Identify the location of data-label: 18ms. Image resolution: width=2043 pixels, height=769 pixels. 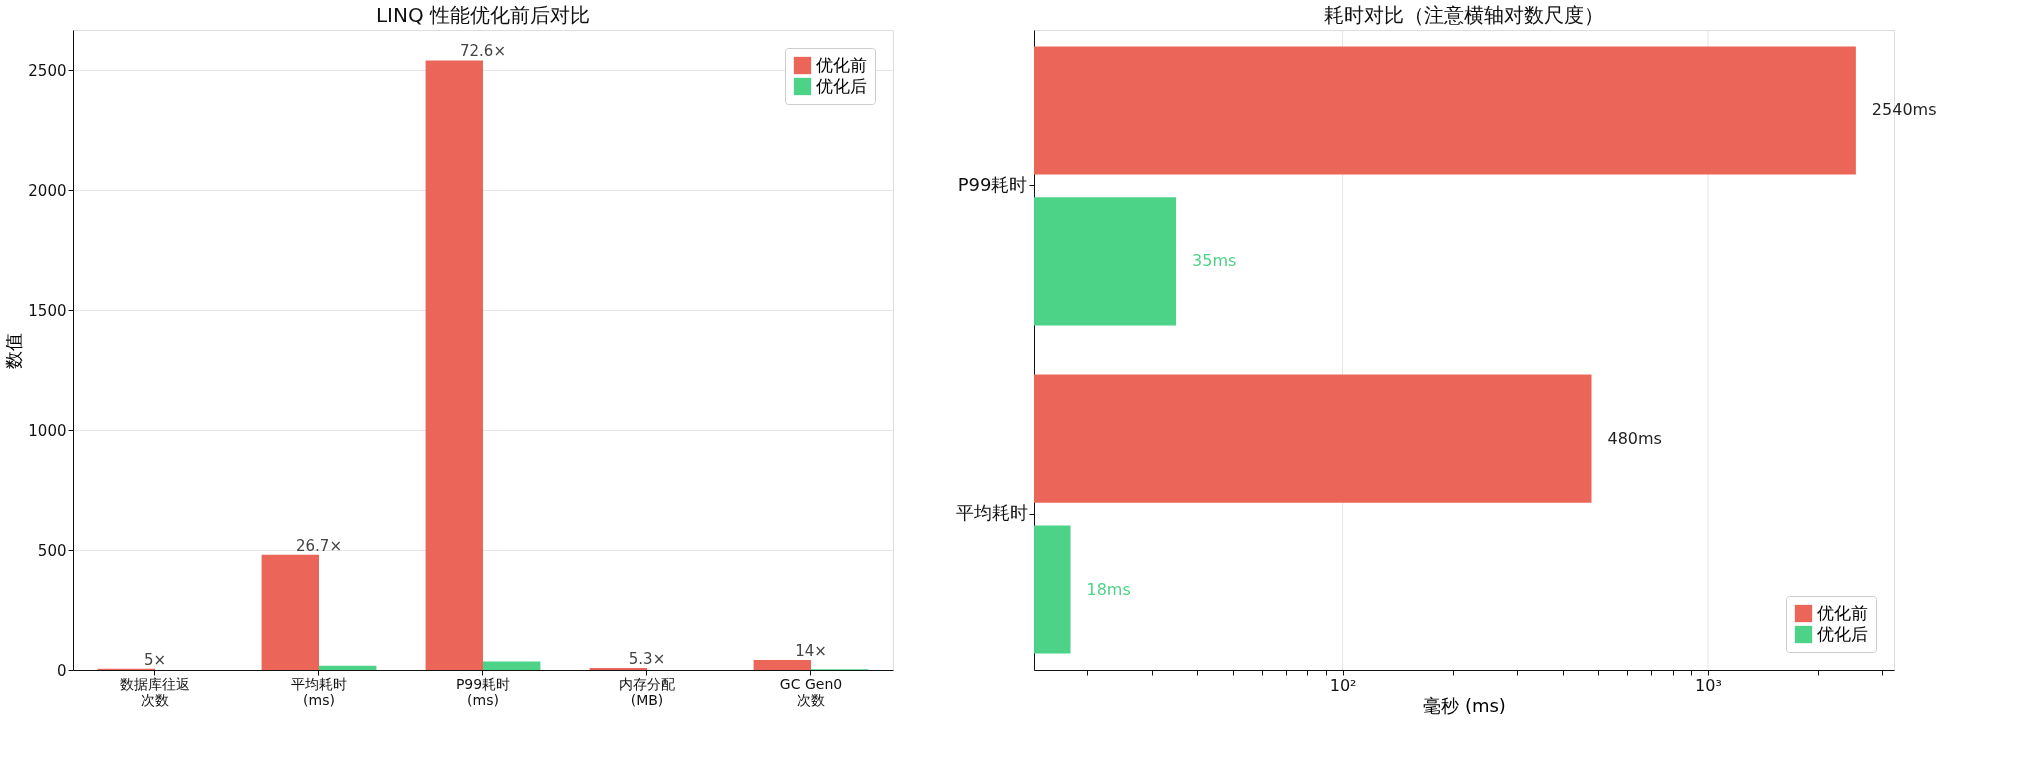
(1108, 589).